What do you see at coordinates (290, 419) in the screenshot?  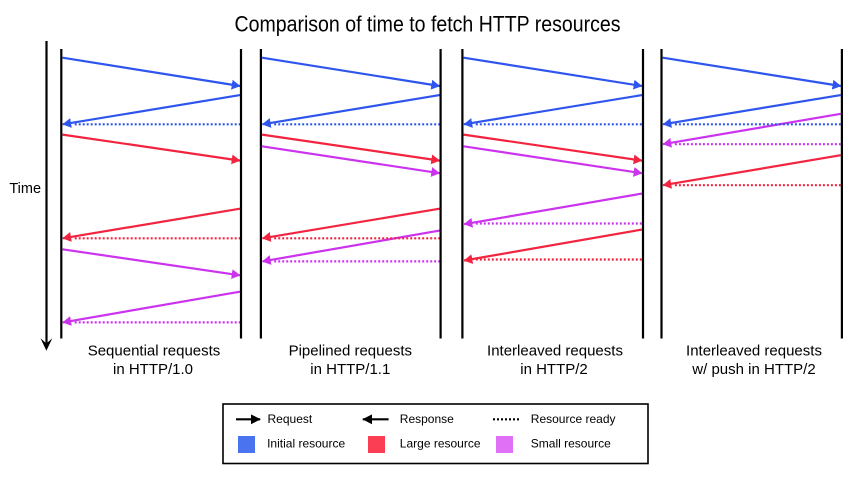 I see `svg-text: Request` at bounding box center [290, 419].